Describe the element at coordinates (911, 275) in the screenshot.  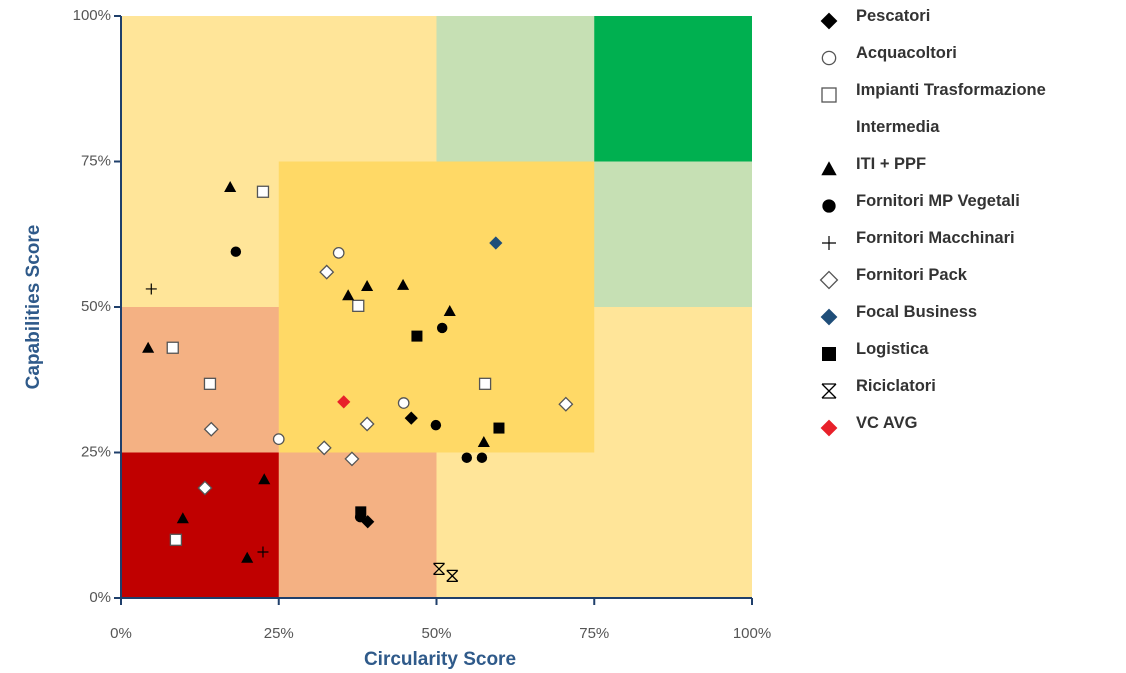
I see `legend-label: Fornitori Pack` at that location.